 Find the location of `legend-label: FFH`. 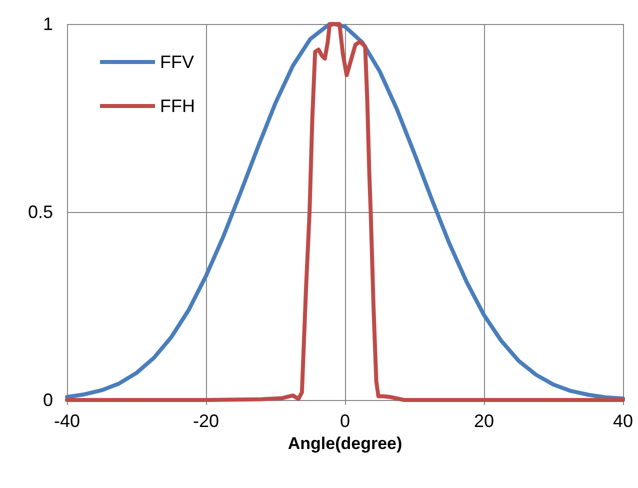

legend-label: FFH is located at coordinates (177, 106).